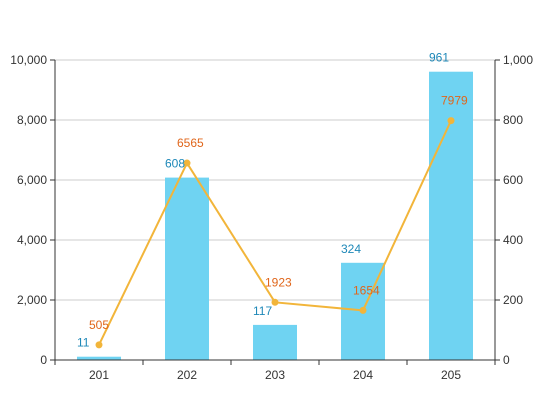  Describe the element at coordinates (175, 164) in the screenshot. I see `bar-data-label: 608` at that location.